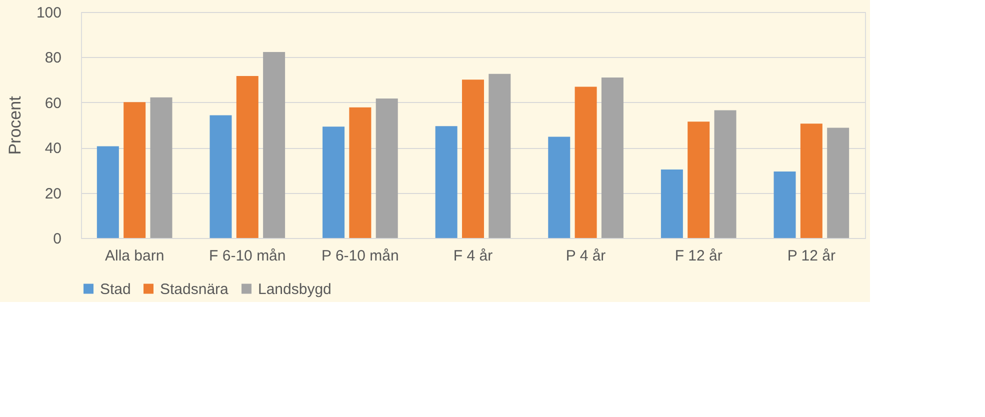  Describe the element at coordinates (811, 256) in the screenshot. I see `x-tick-label: P 12 år` at that location.